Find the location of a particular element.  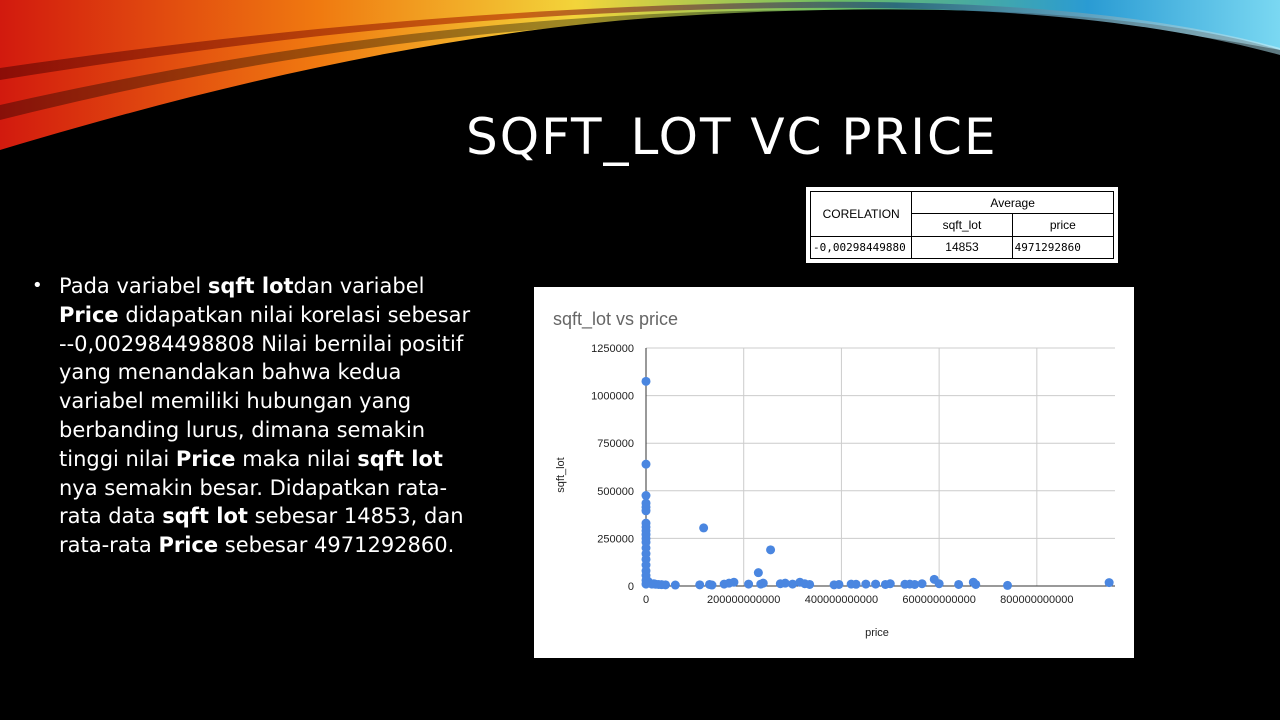

price-column-header: price is located at coordinates (1063, 225).